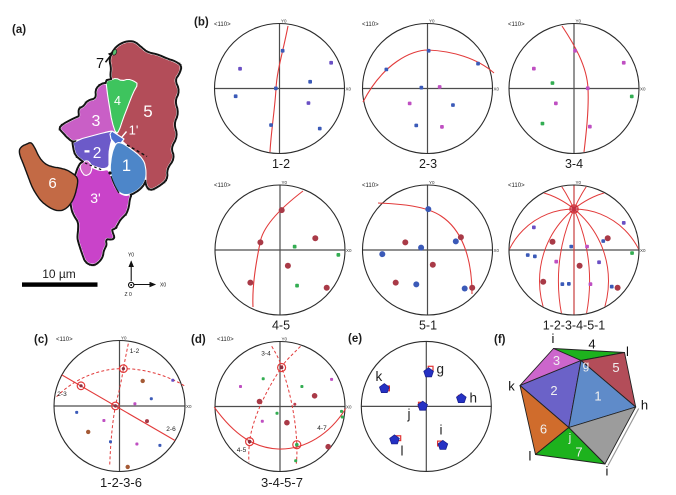 This screenshot has height=495, width=676. I want to click on svg-text: 1-2-3-6, so click(121, 482).